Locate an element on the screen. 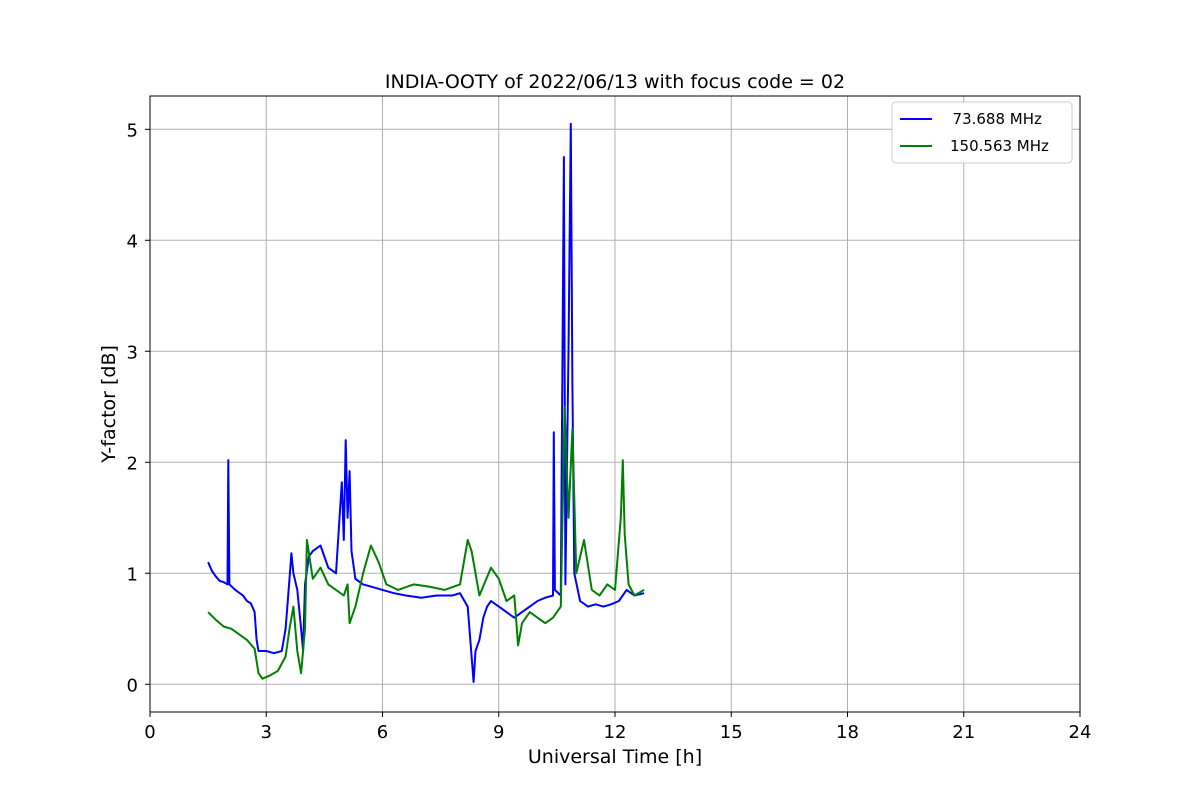  x-tick-label: 18 is located at coordinates (847, 732).